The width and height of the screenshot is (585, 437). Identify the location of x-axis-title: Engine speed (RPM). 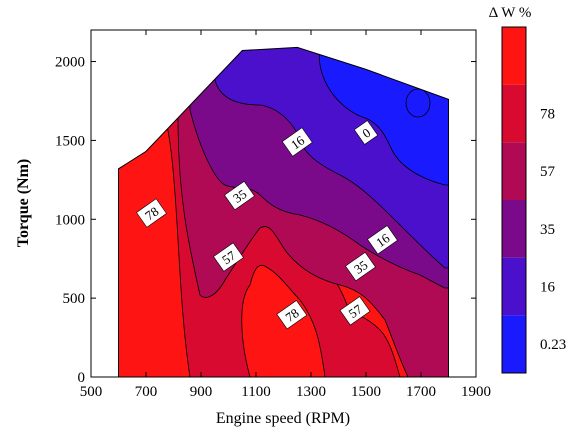
(283, 418).